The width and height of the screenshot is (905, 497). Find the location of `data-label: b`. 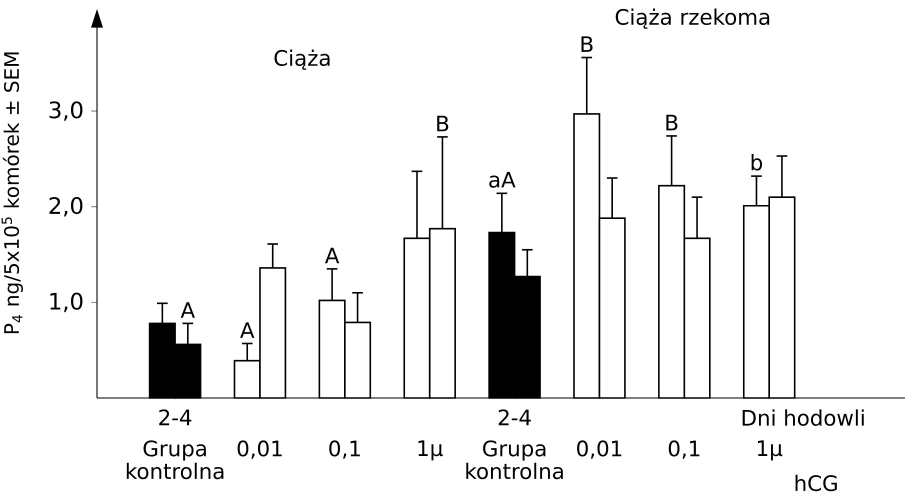

data-label: b is located at coordinates (757, 162).